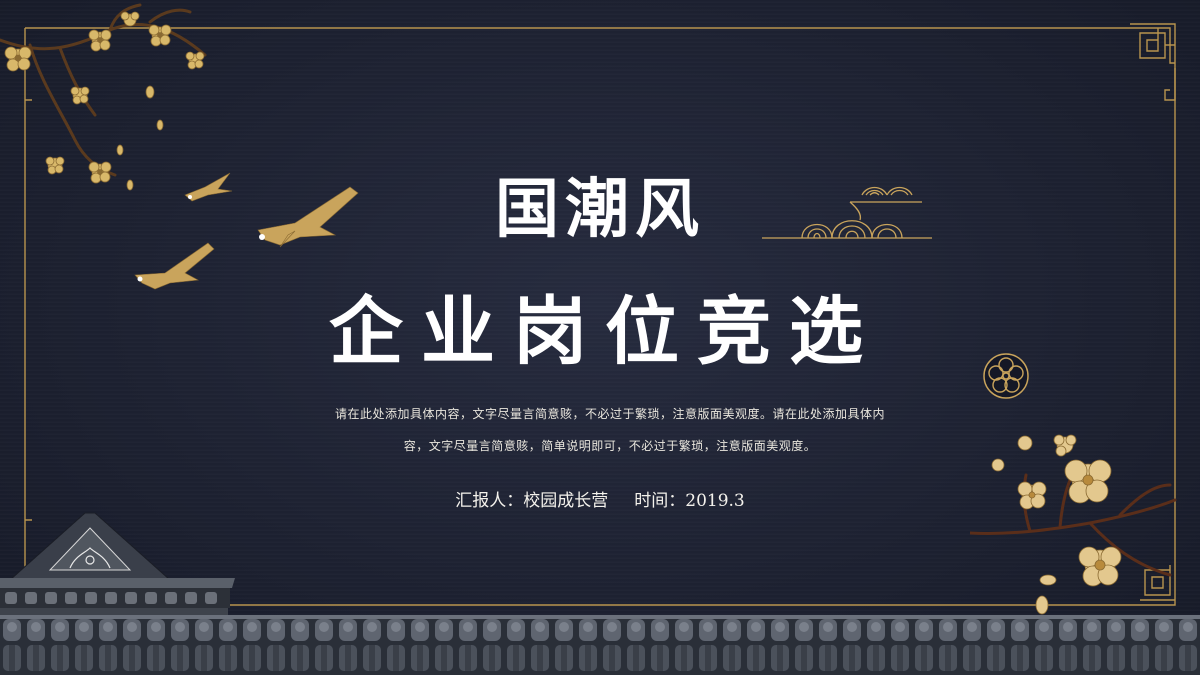 The width and height of the screenshot is (1200, 675). Describe the element at coordinates (489, 501) in the screenshot. I see `reporter-label: 汇报人：` at that location.